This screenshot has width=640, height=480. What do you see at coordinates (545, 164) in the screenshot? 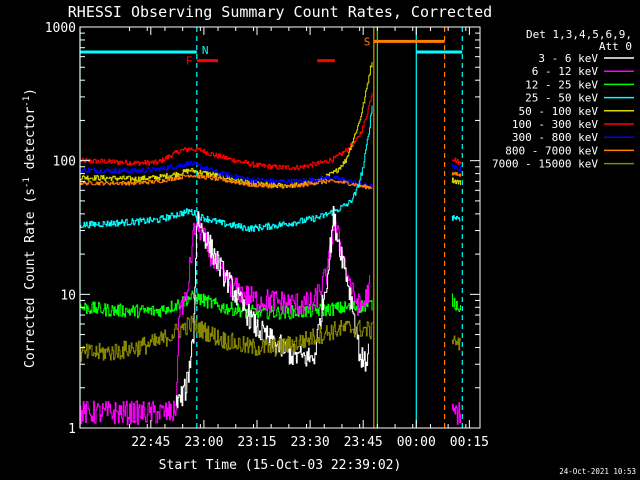
I see `legend-label-8: 7000 - 15000 keV` at bounding box center [545, 164].